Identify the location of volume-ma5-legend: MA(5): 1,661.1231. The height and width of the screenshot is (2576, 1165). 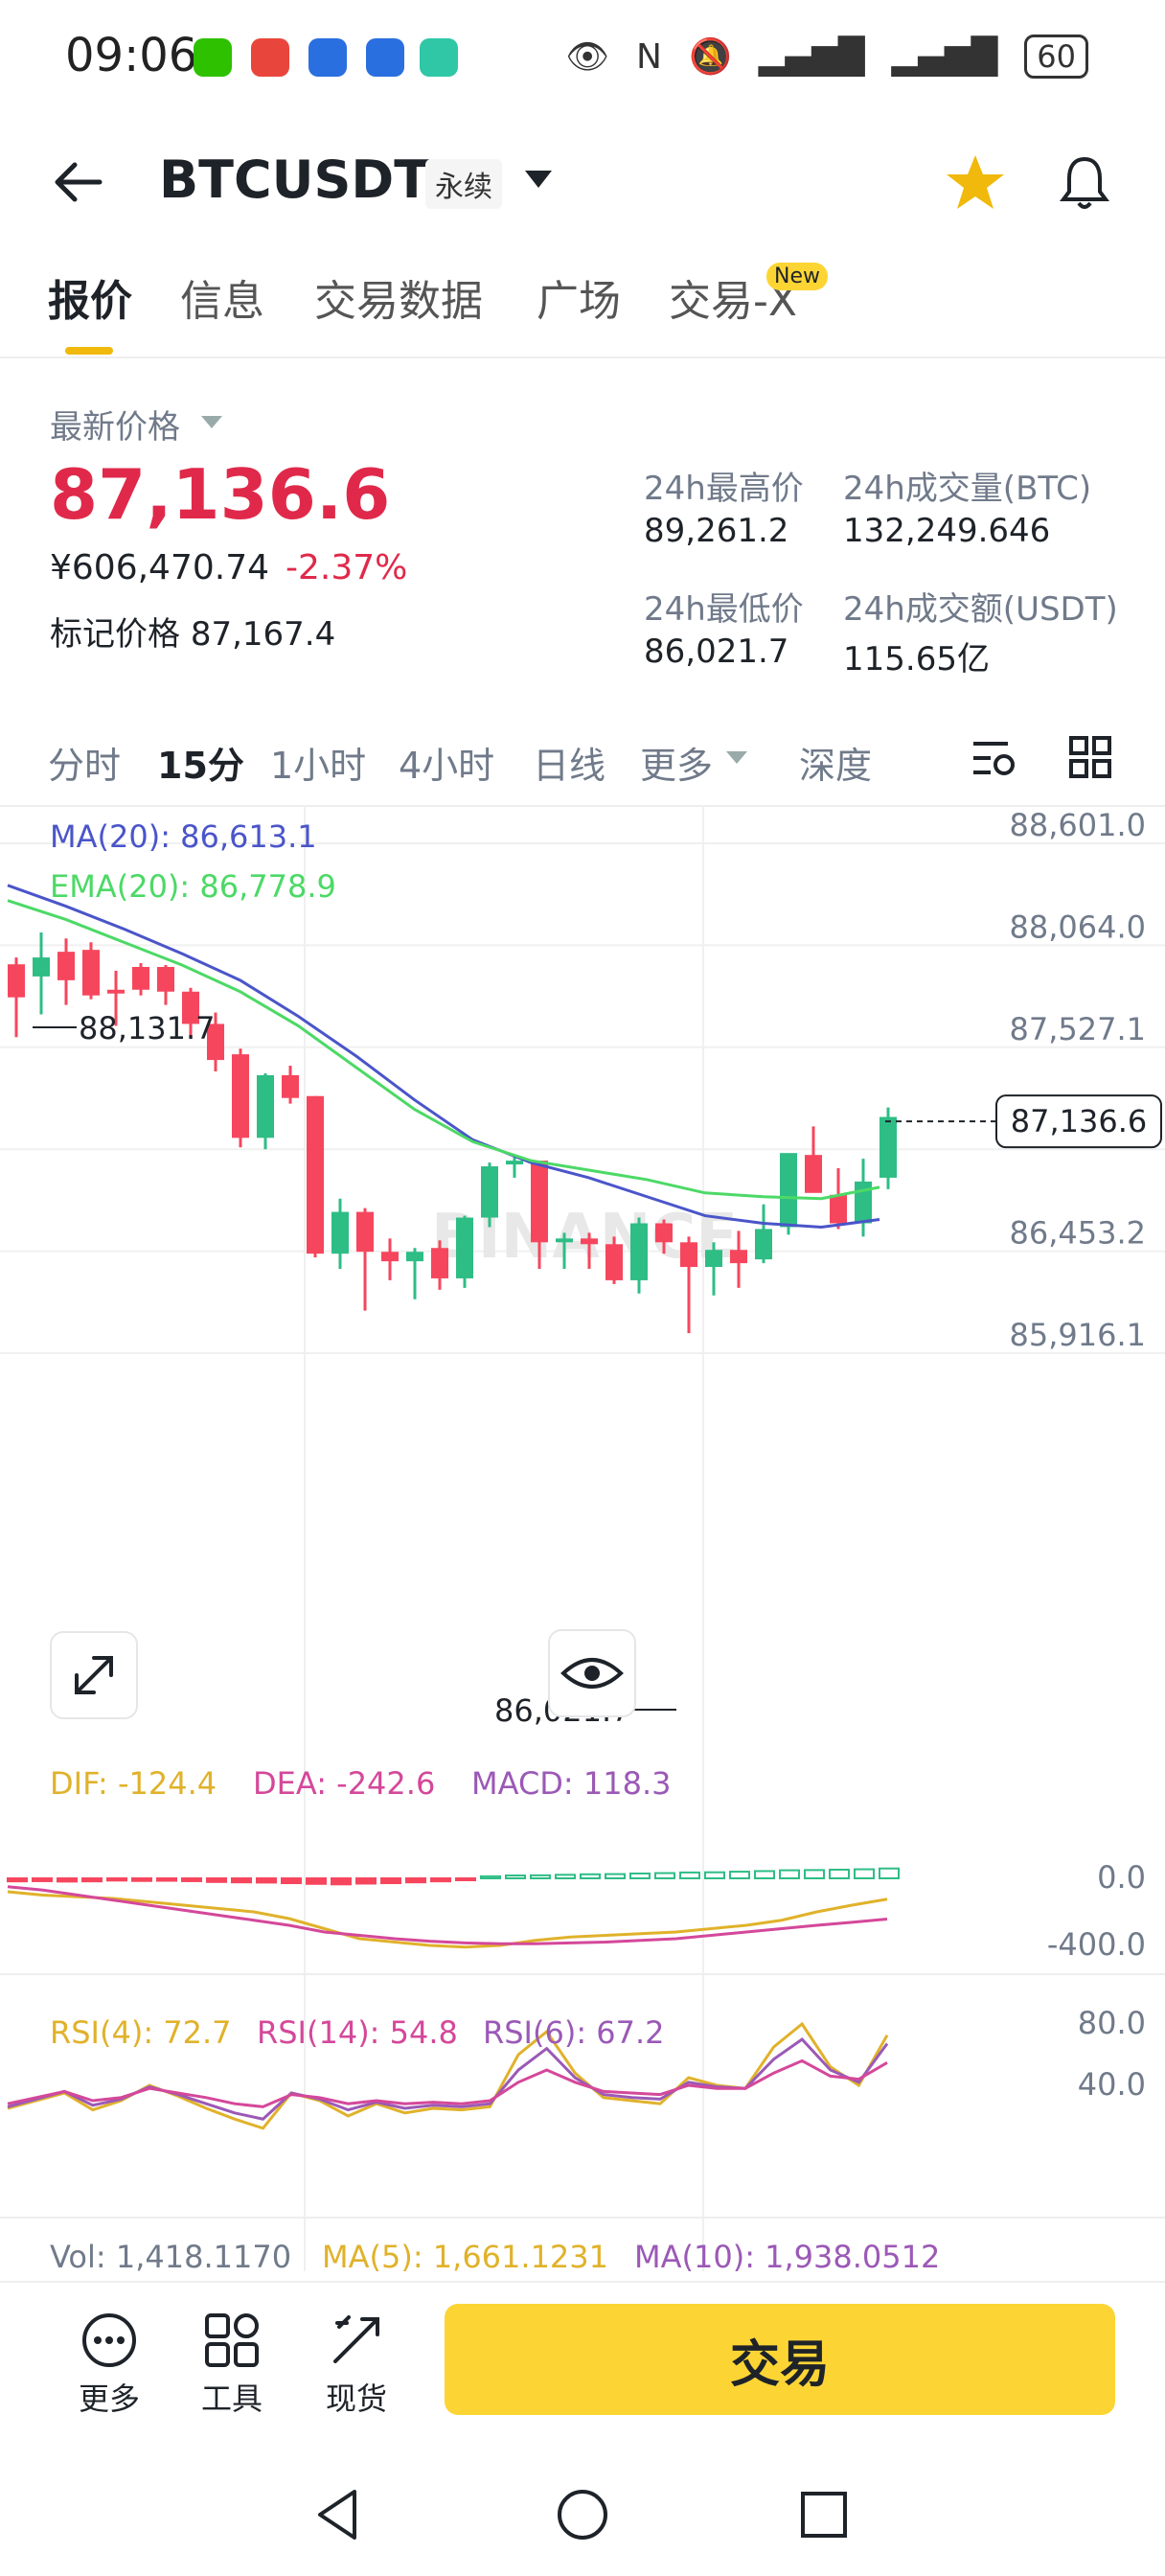
(465, 2255).